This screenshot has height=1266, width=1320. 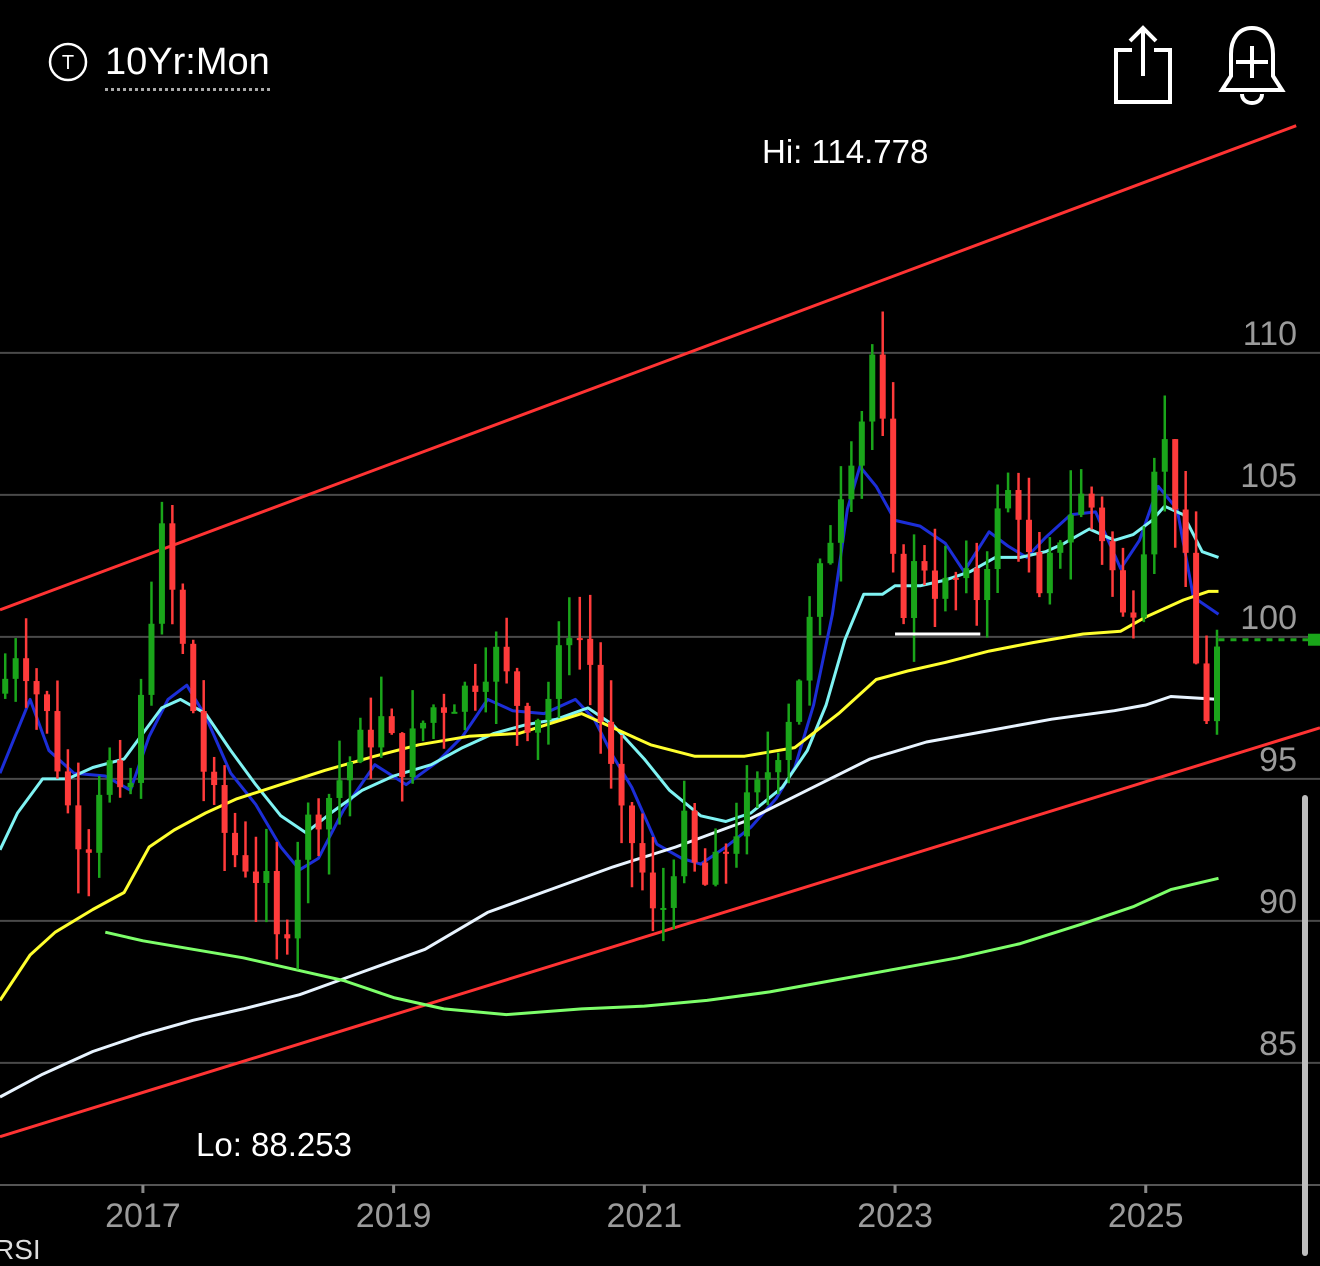 I want to click on timeframe-icon: T, so click(x=68, y=62).